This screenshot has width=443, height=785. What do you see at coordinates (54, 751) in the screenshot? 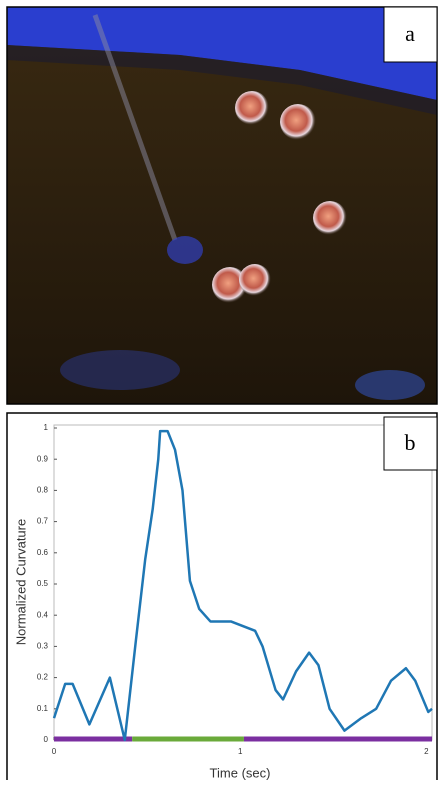
I see `x-tick-label: 0` at bounding box center [54, 751].